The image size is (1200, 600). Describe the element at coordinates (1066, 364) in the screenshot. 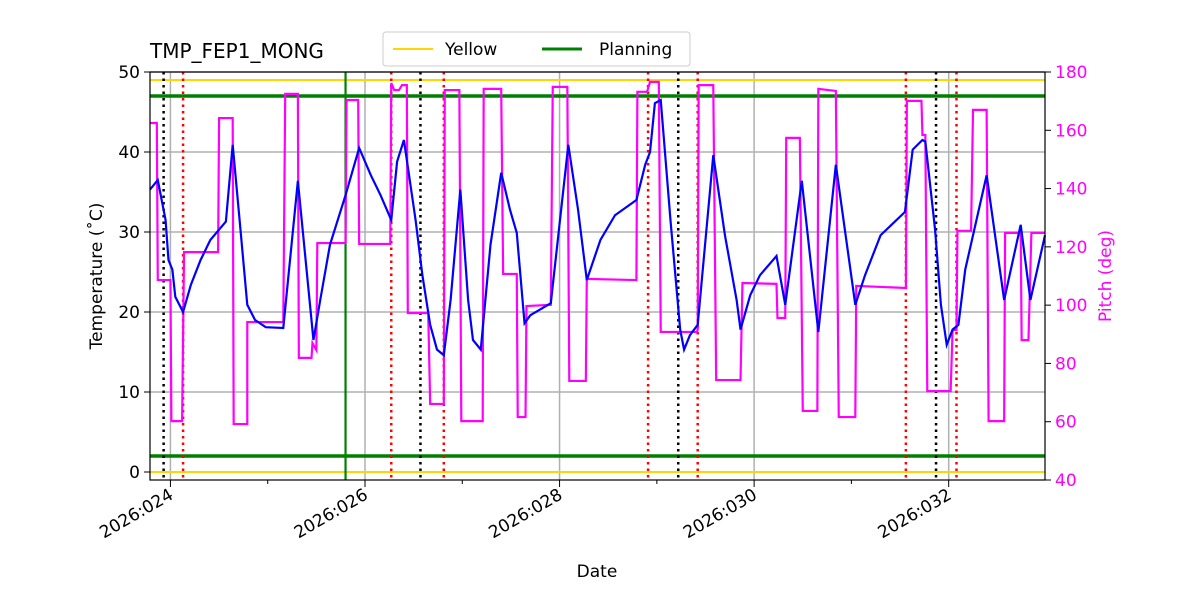

I see `y2-tick-label: 80` at that location.